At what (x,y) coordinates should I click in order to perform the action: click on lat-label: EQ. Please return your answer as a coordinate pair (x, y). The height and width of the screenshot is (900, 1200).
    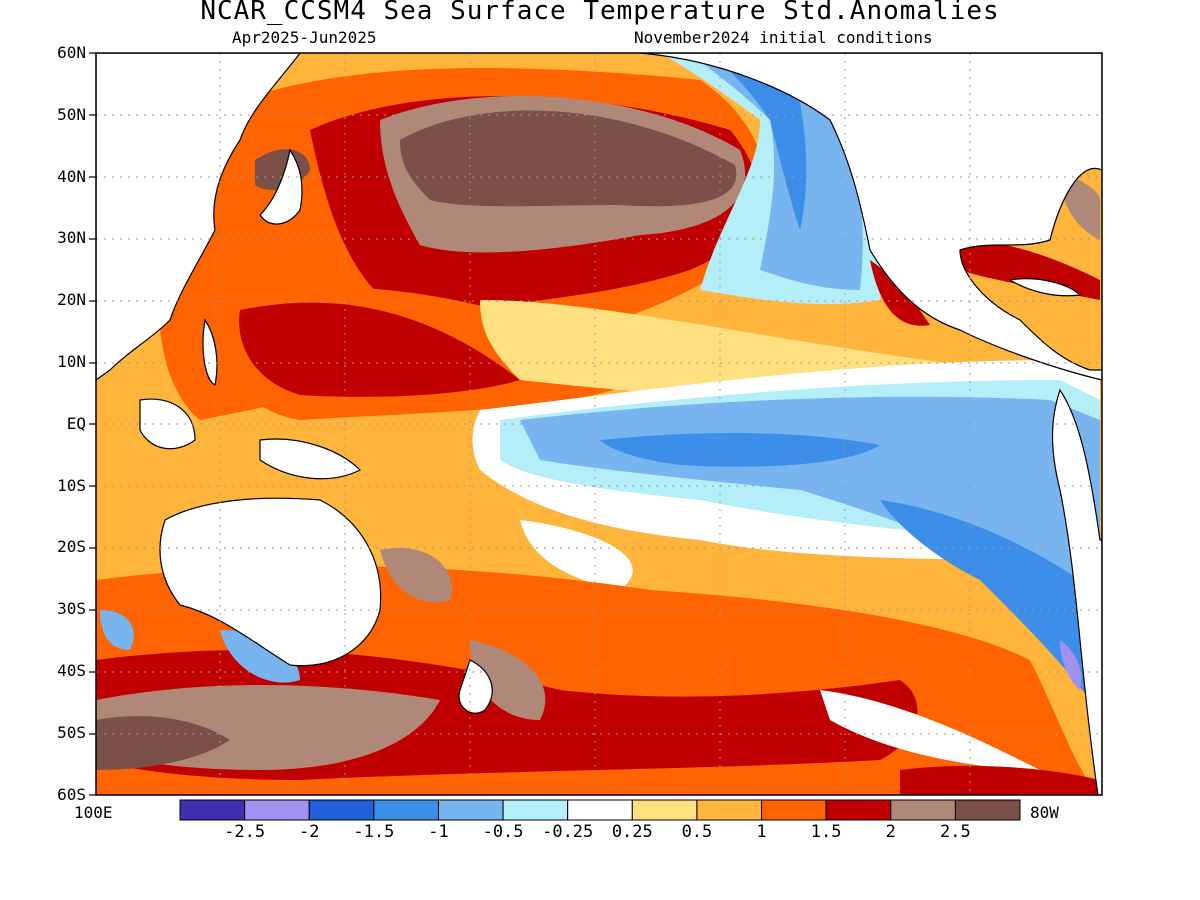
    Looking at the image, I should click on (76, 423).